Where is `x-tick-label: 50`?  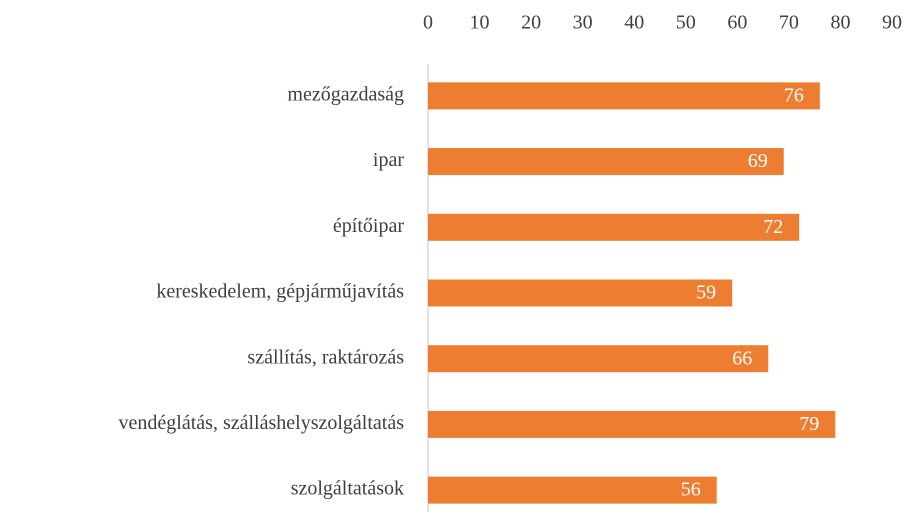 x-tick-label: 50 is located at coordinates (686, 23).